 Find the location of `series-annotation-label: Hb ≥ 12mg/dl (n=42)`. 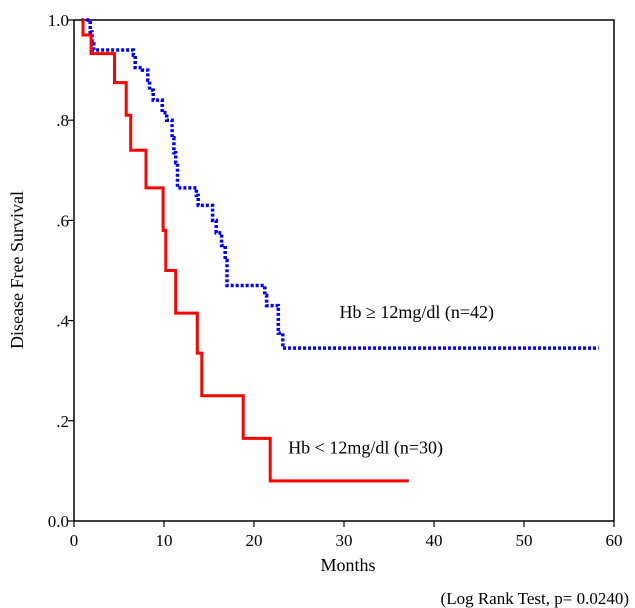

series-annotation-label: Hb ≥ 12mg/dl (n=42) is located at coordinates (417, 312).